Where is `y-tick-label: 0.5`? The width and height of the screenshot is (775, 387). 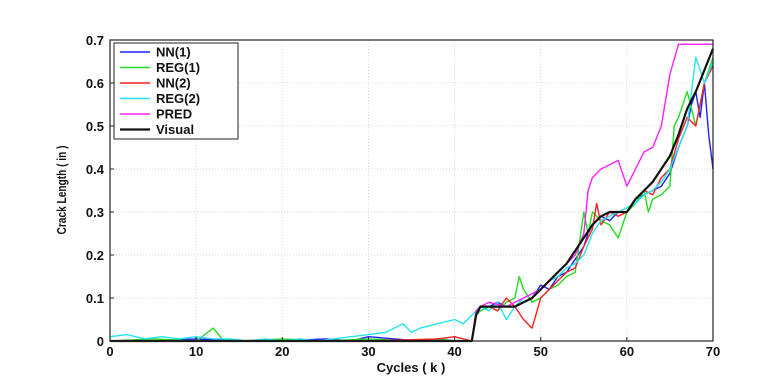 y-tick-label: 0.5 is located at coordinates (95, 126).